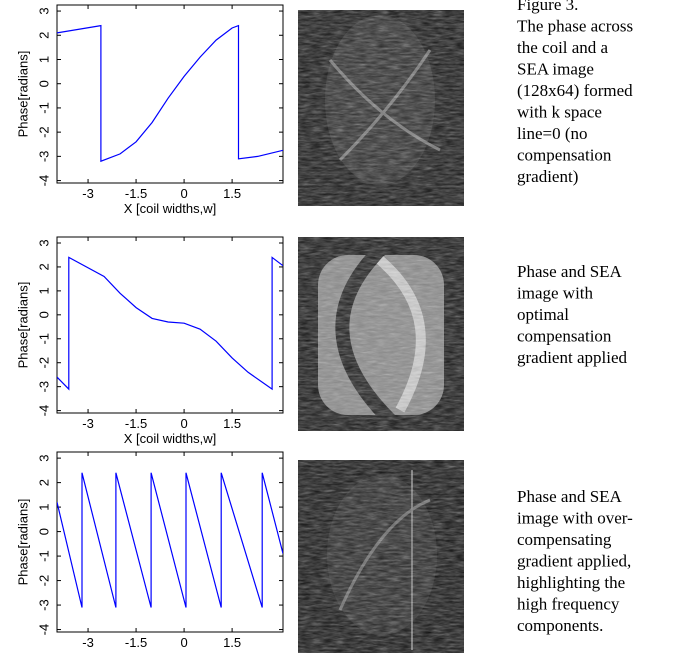 This screenshot has width=687, height=654. What do you see at coordinates (575, 26) in the screenshot?
I see `caption-line: The phase across` at bounding box center [575, 26].